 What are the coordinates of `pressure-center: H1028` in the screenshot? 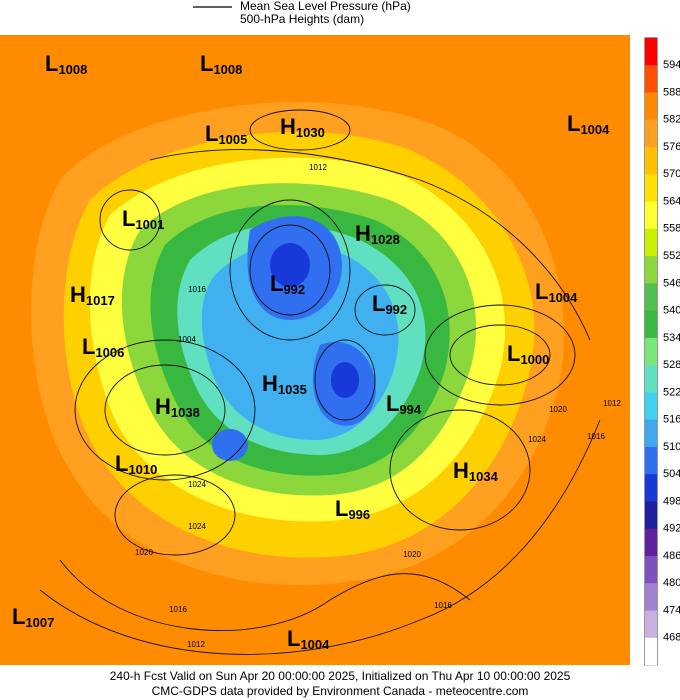 It's located at (377, 234).